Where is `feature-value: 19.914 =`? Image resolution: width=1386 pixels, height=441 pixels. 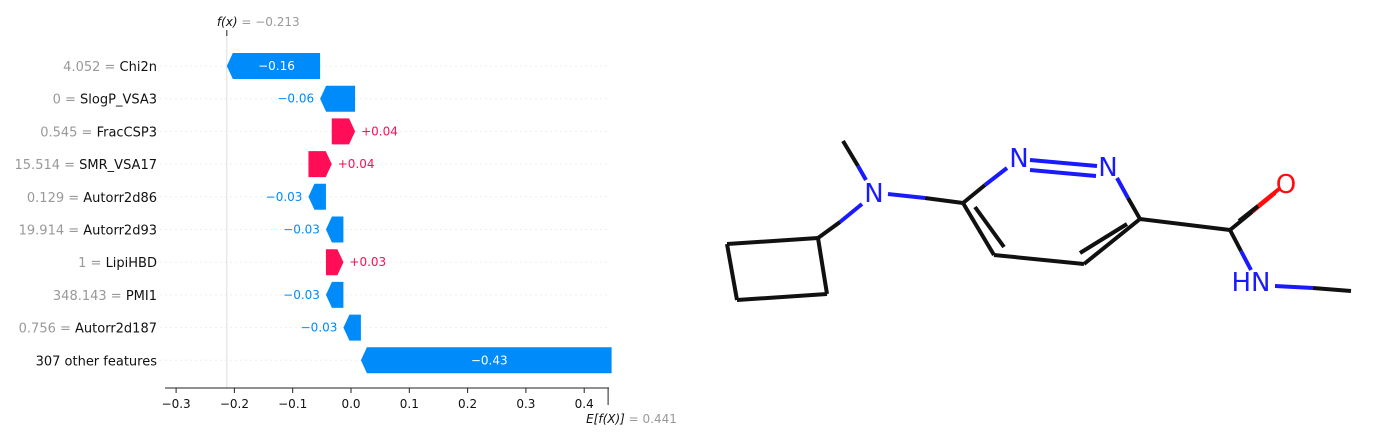
feature-value: 19.914 = is located at coordinates (51, 231).